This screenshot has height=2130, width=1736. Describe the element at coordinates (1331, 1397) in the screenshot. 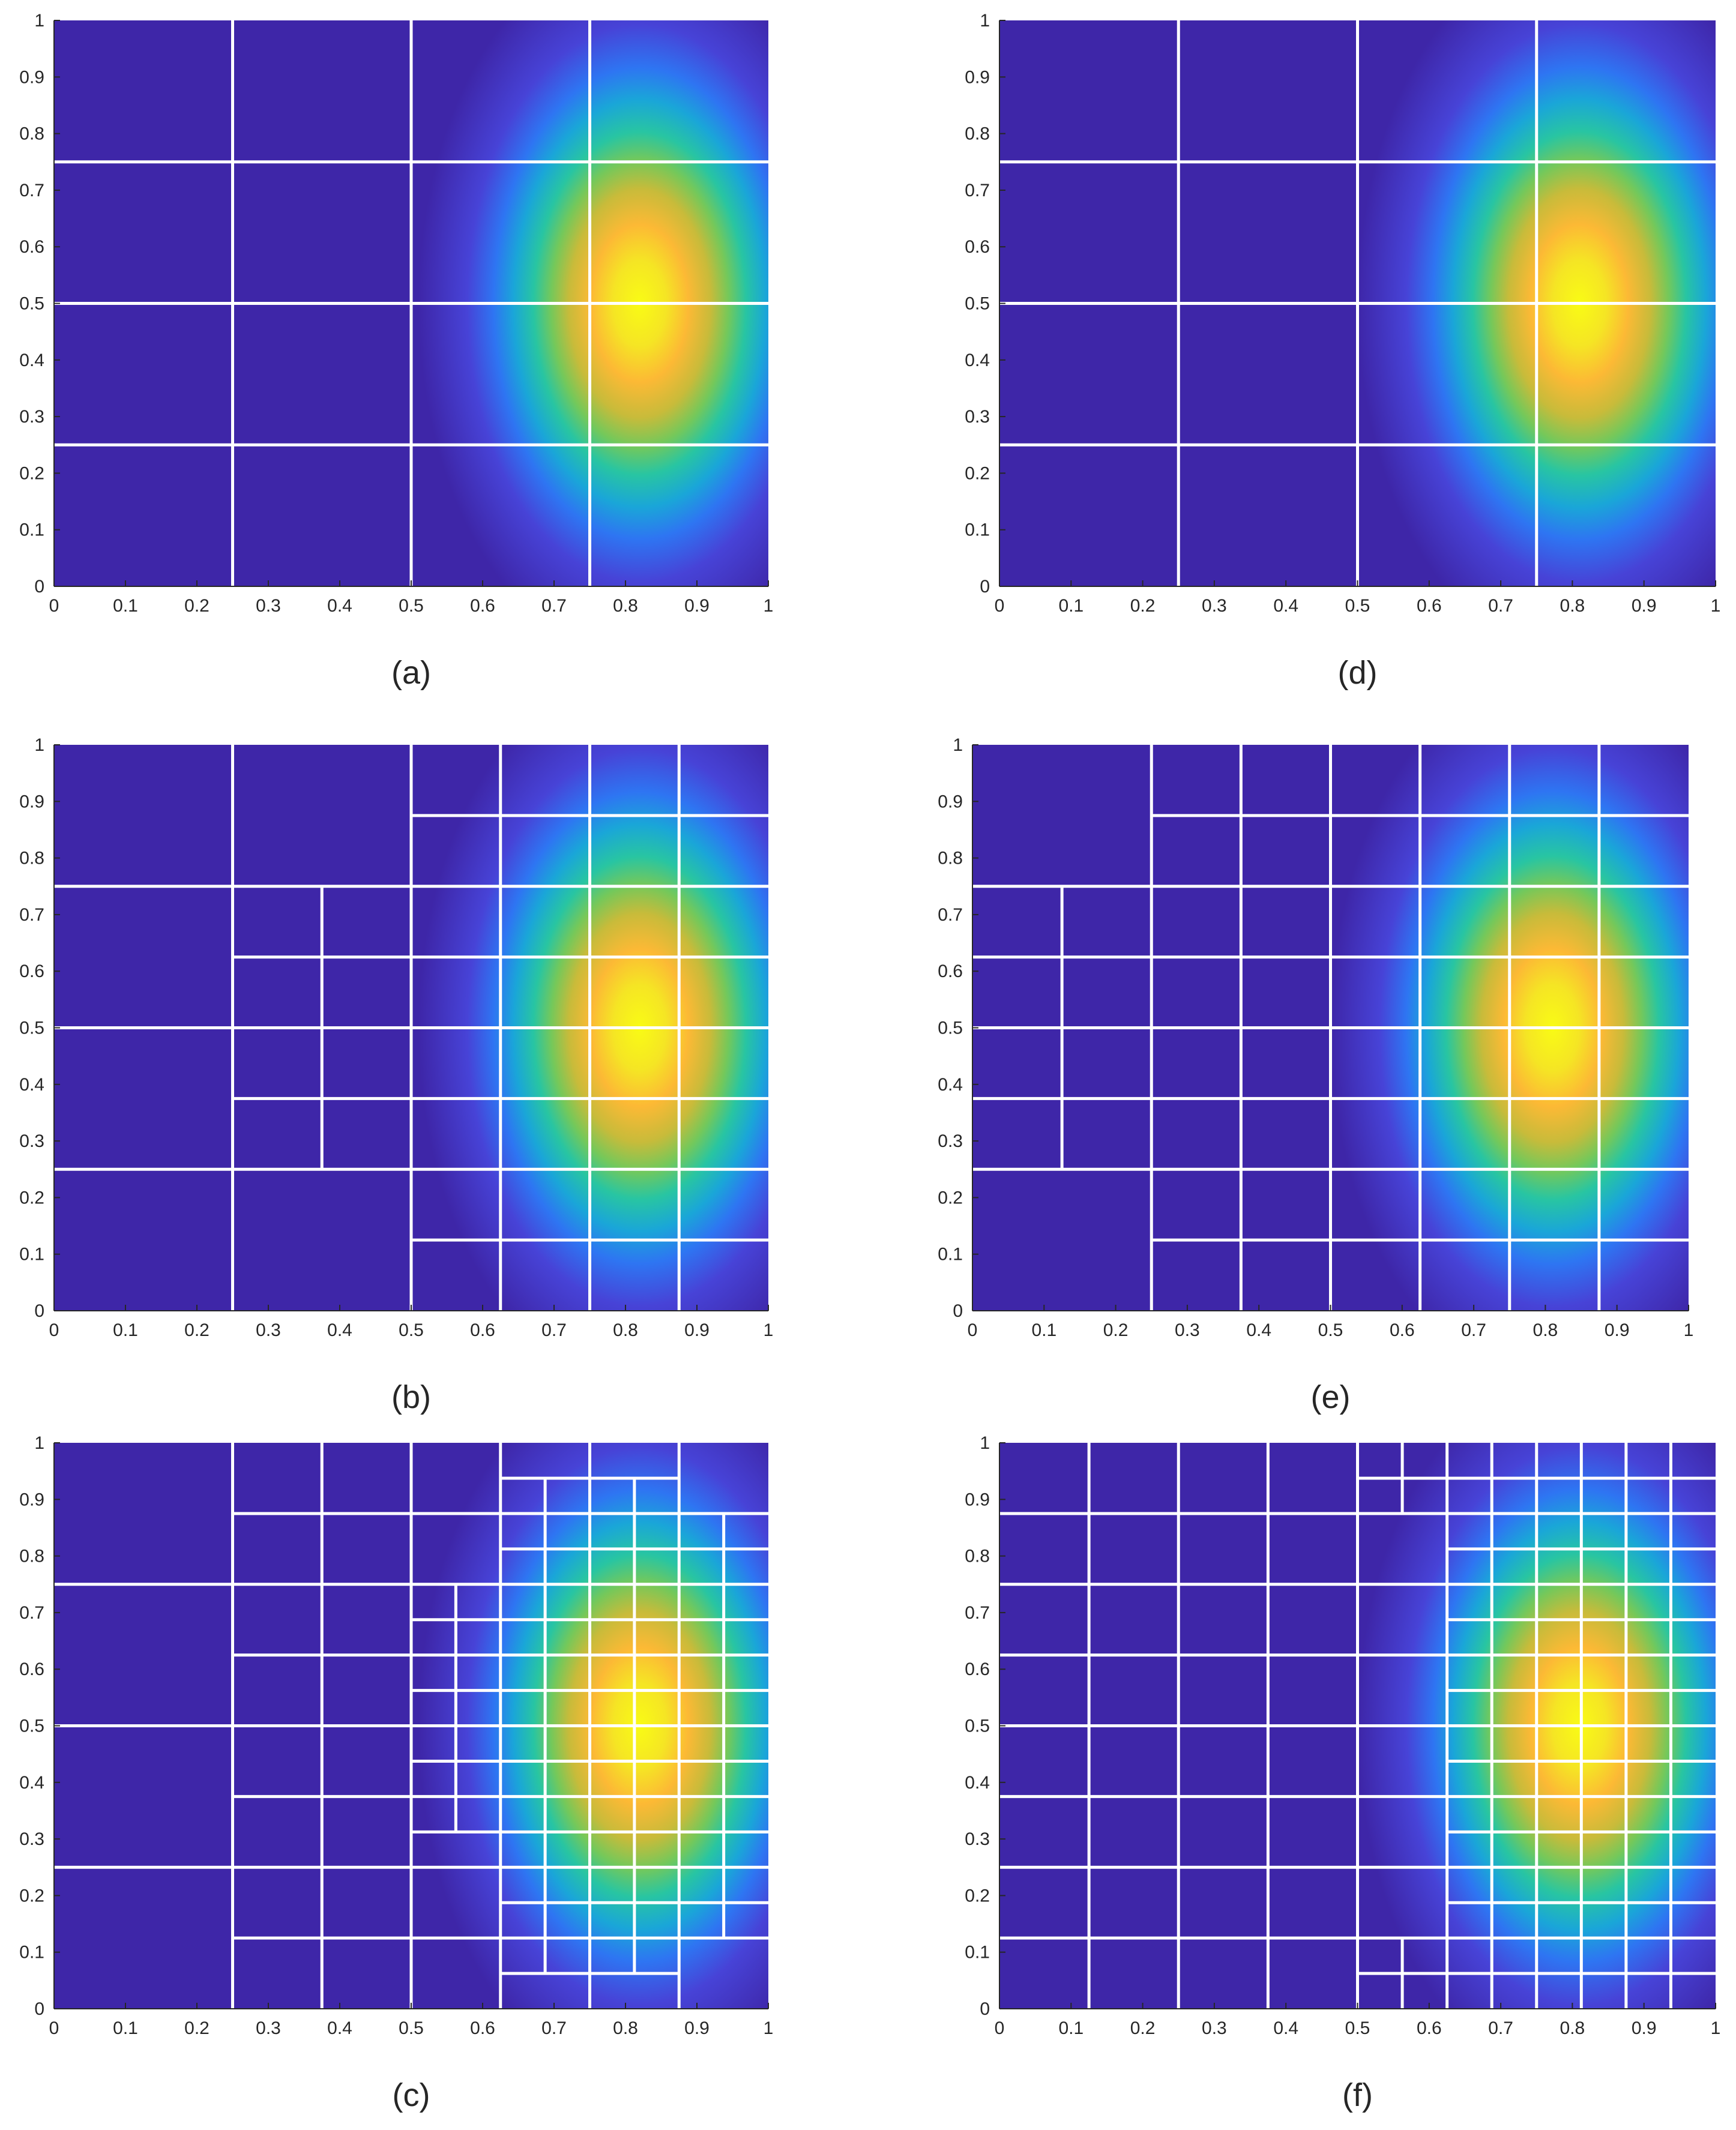

I see `panel-caption: (e)` at that location.